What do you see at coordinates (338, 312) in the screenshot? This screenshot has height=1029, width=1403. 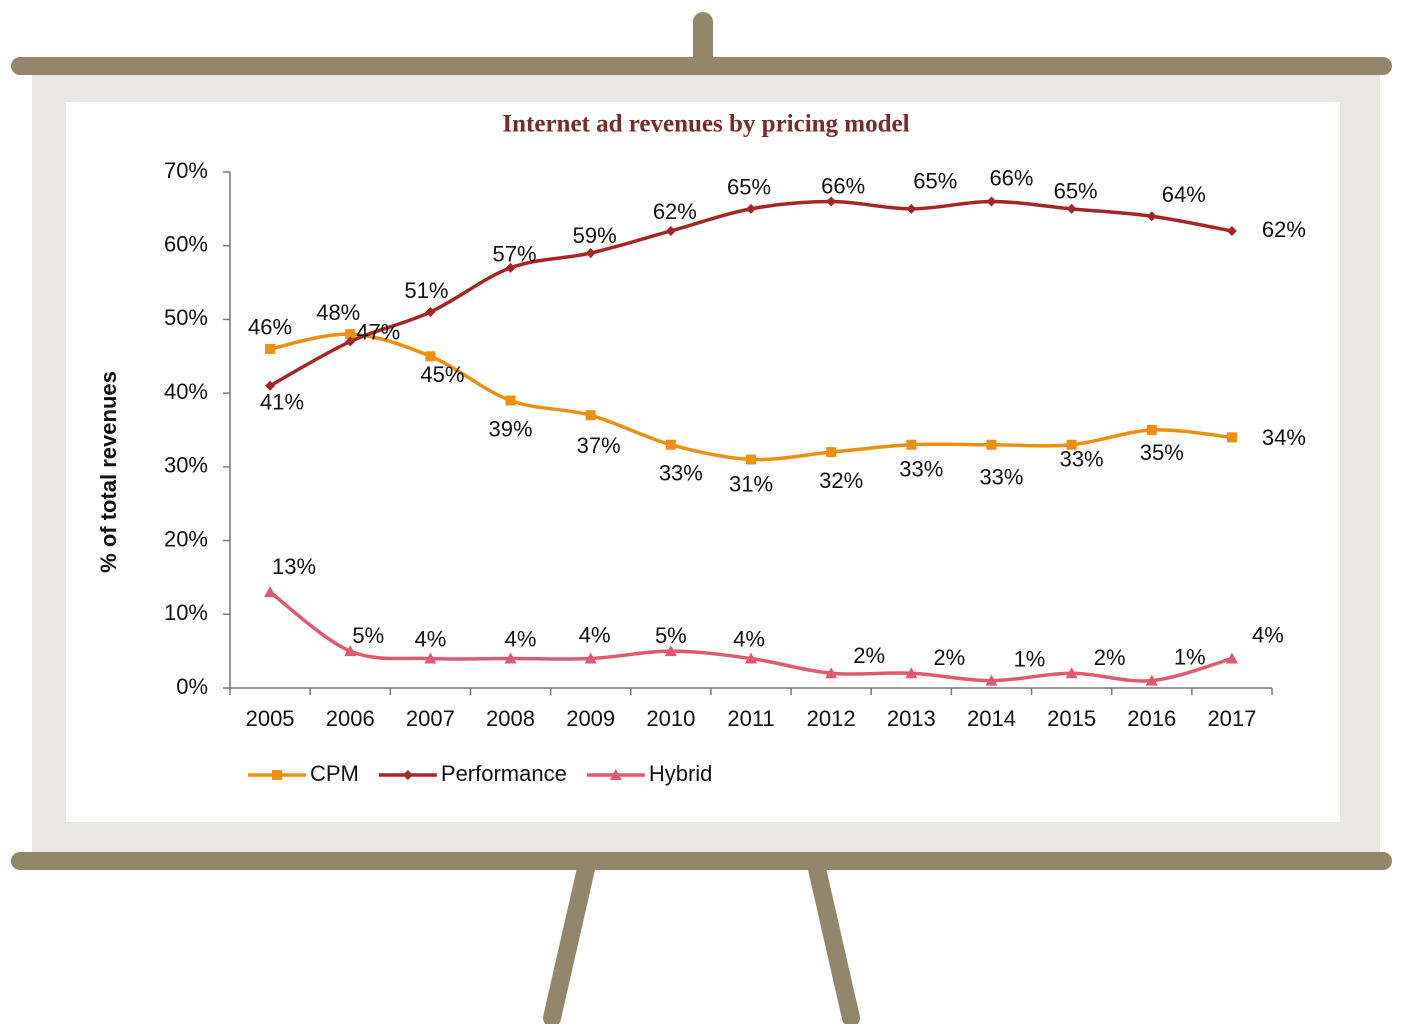 I see `data-label: 48%` at bounding box center [338, 312].